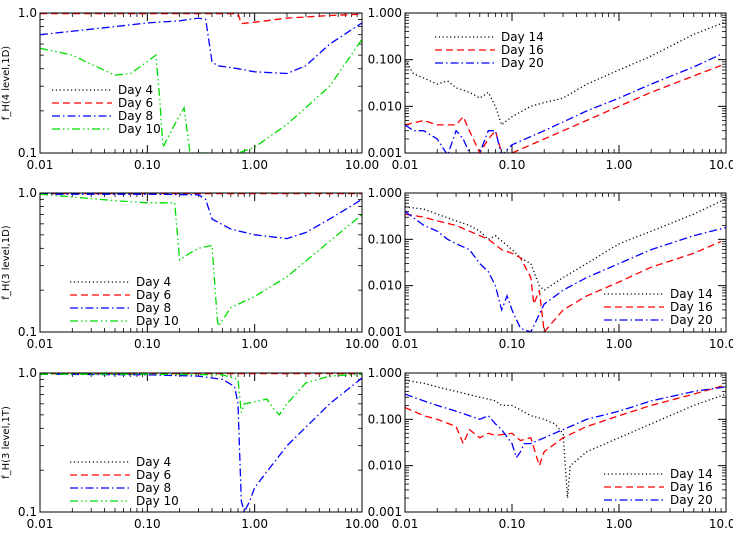 This screenshot has height=540, width=733. What do you see at coordinates (6, 442) in the screenshot?
I see `y-axis-label: f_H(3 level,1T)` at bounding box center [6, 442].